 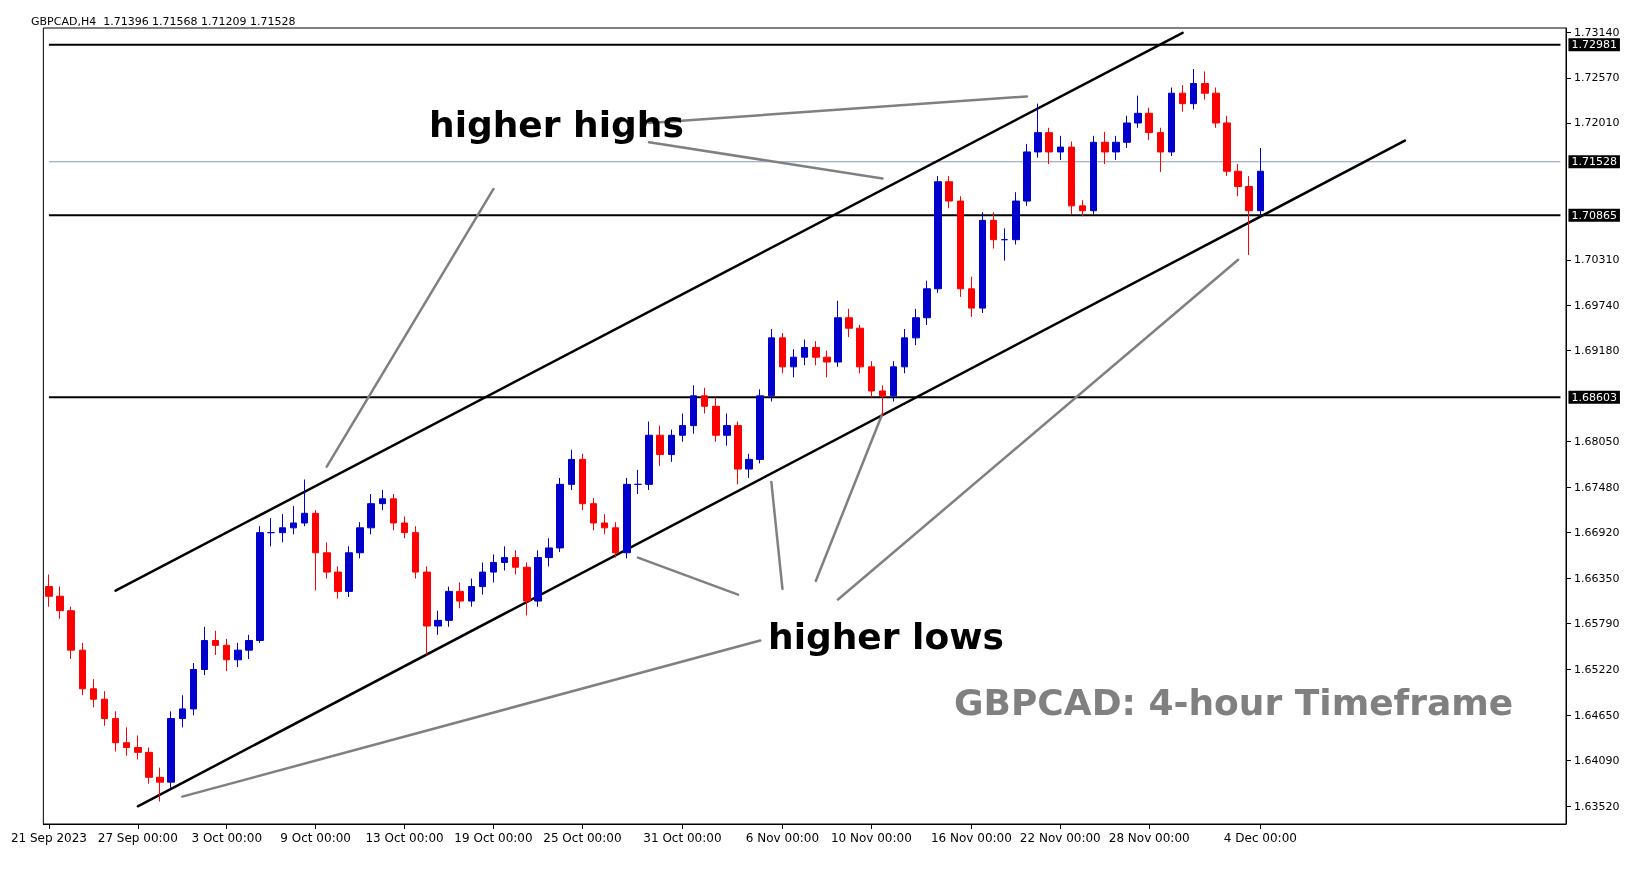 I want to click on x-tick-label: 10 Nov 00:00, so click(x=871, y=838).